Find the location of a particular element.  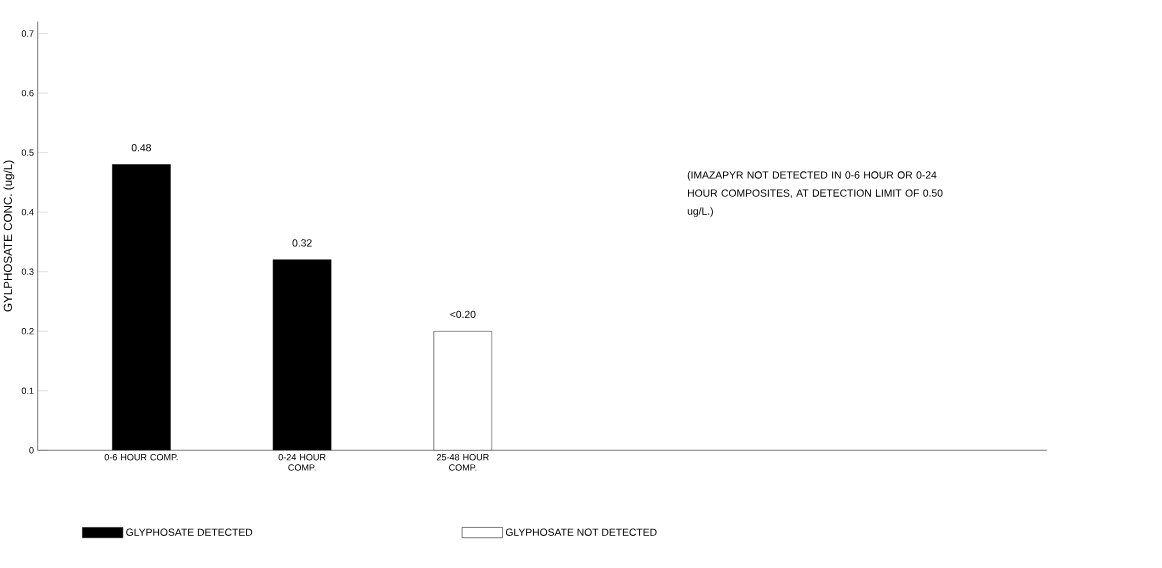

x-tick-label: 0-24 HOUR COMP. is located at coordinates (302, 462).